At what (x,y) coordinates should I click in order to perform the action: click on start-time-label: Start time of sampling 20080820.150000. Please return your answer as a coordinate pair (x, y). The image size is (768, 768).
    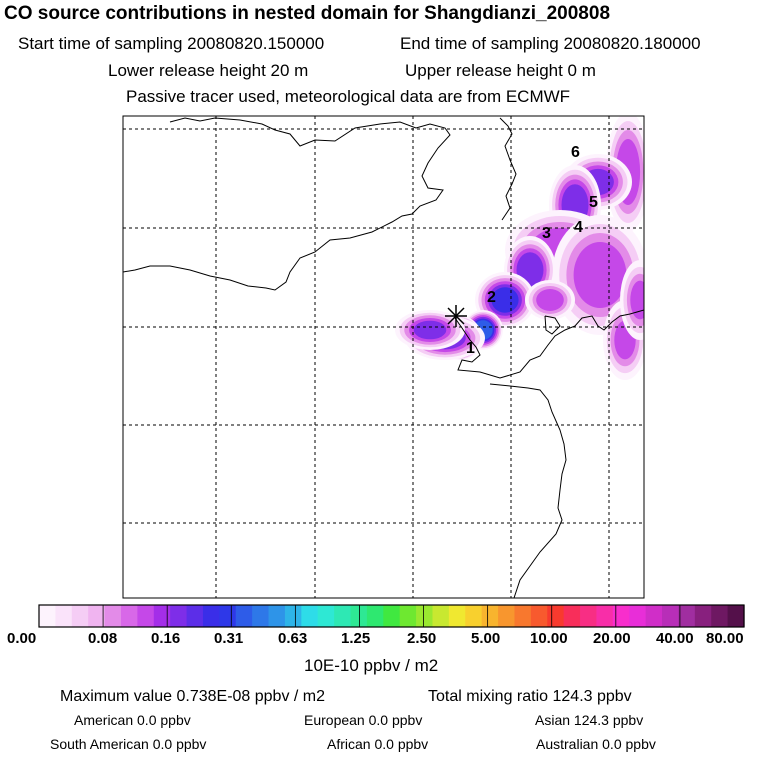
    Looking at the image, I should click on (171, 43).